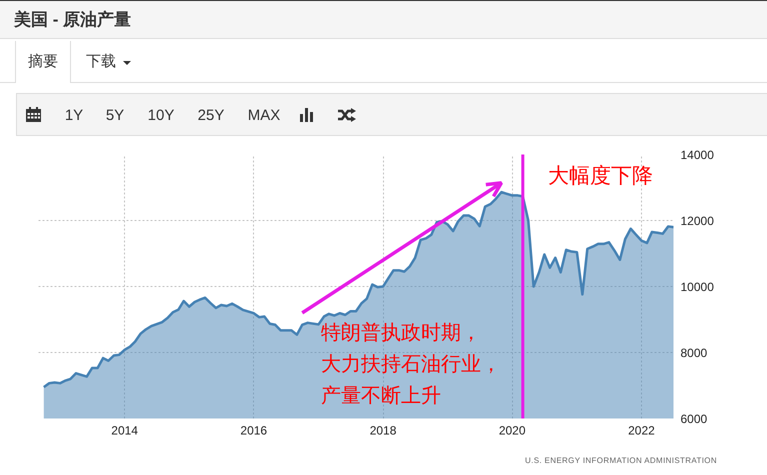 This screenshot has width=767, height=475. What do you see at coordinates (697, 155) in the screenshot?
I see `y-tick-label: 14000` at bounding box center [697, 155].